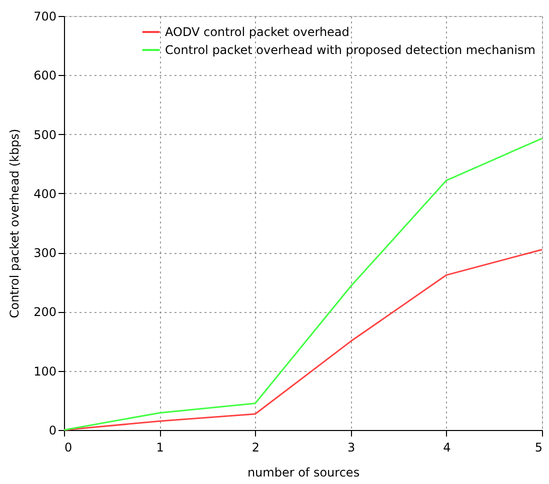 The height and width of the screenshot is (484, 549). Describe the element at coordinates (350, 50) in the screenshot. I see `legend-label: Control packet overhead with proposed detection mechanism` at that location.